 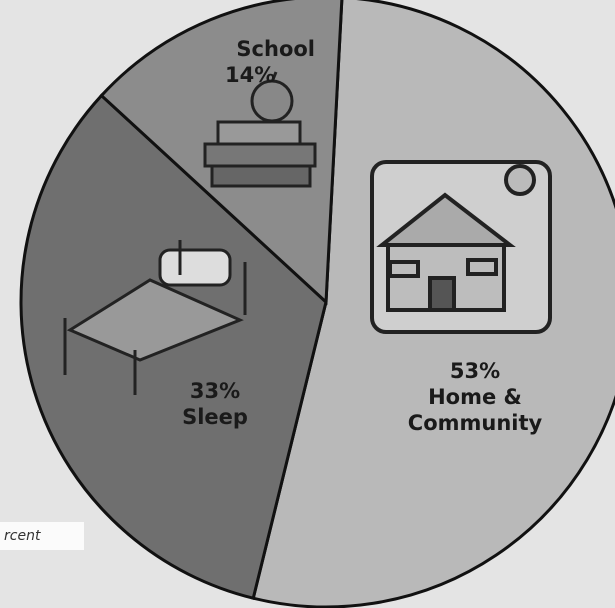 I want to click on category-label: Sleep, so click(x=215, y=417).